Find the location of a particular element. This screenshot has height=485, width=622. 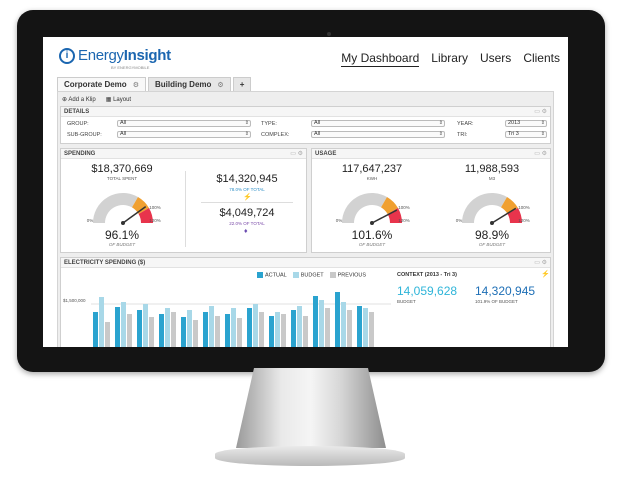

logo: i EnergyInsight BY ENERGYMOBILE is located at coordinates (115, 58).